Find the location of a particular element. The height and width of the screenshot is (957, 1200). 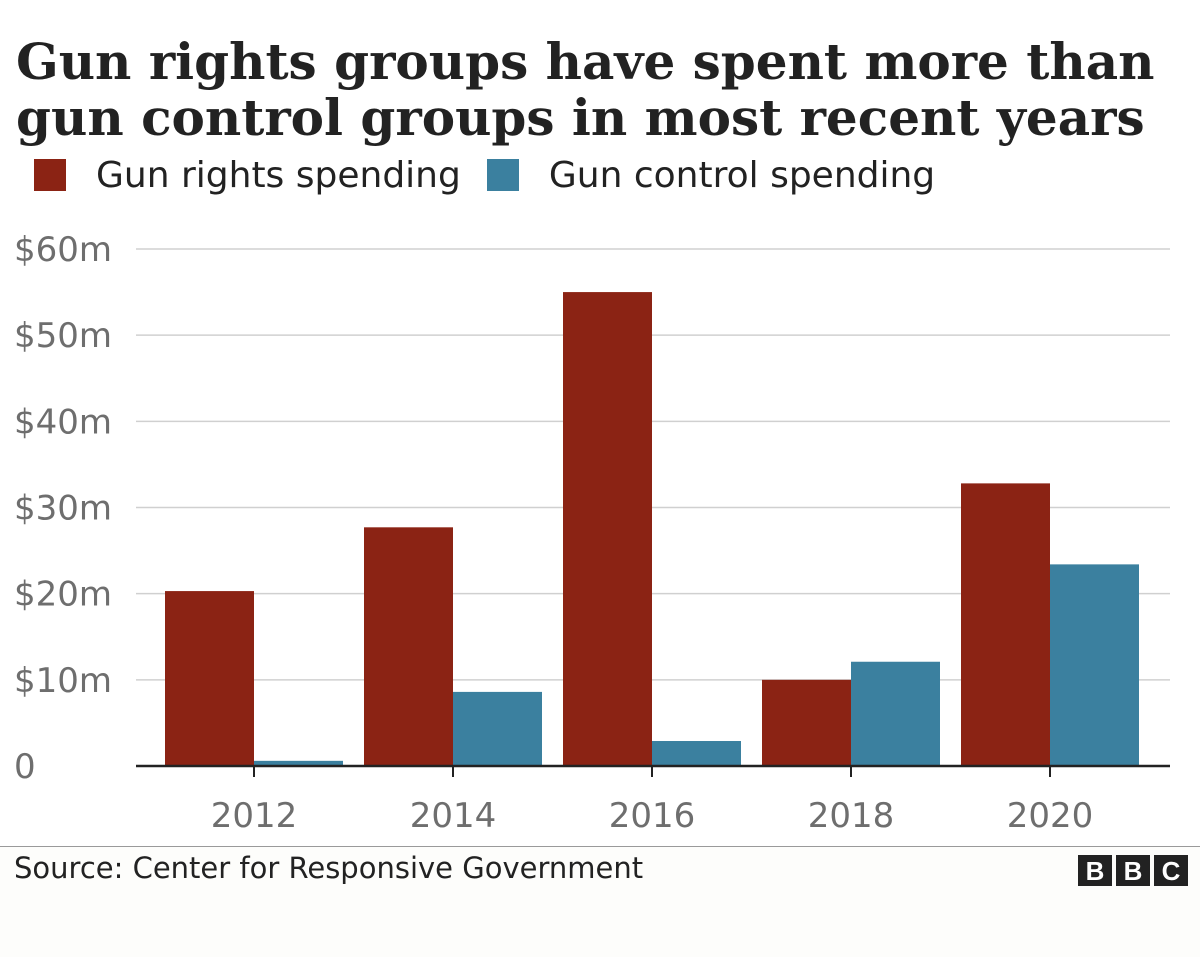

y-tick-label: $60m is located at coordinates (63, 250).